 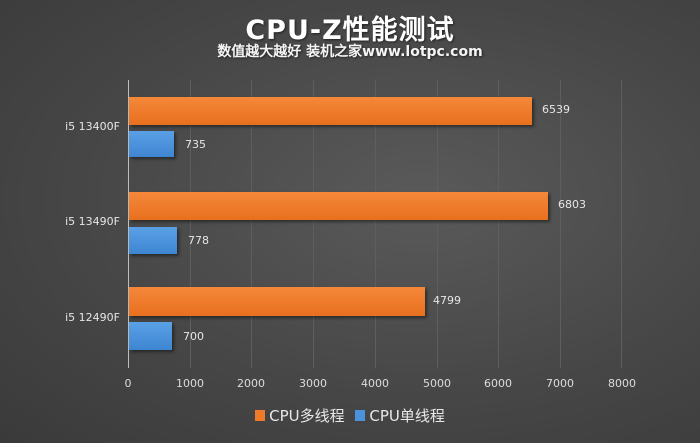 I want to click on bar-multi-12490f, so click(x=277, y=301).